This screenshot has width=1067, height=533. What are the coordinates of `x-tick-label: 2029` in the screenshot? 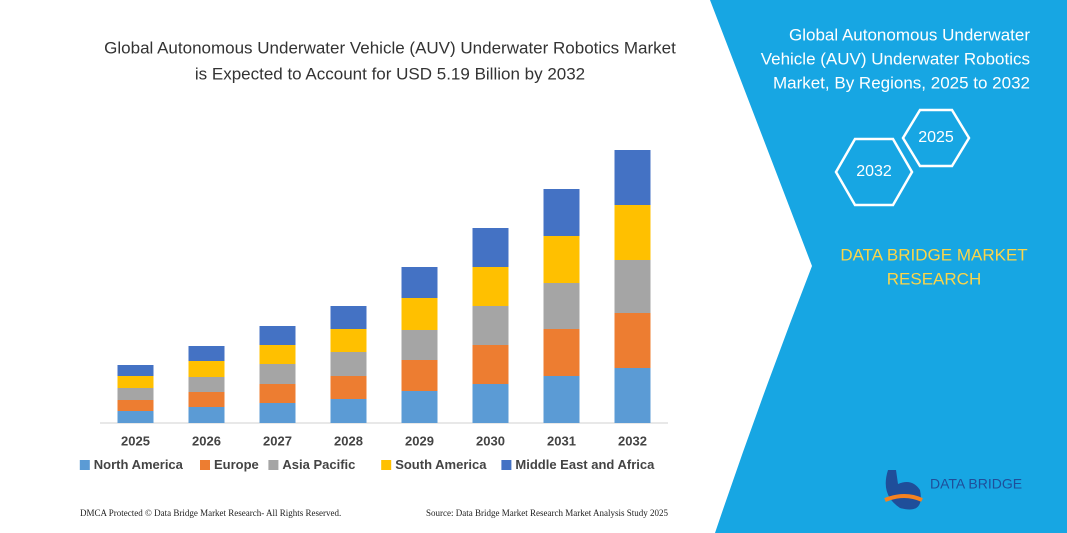 It's located at (419, 440).